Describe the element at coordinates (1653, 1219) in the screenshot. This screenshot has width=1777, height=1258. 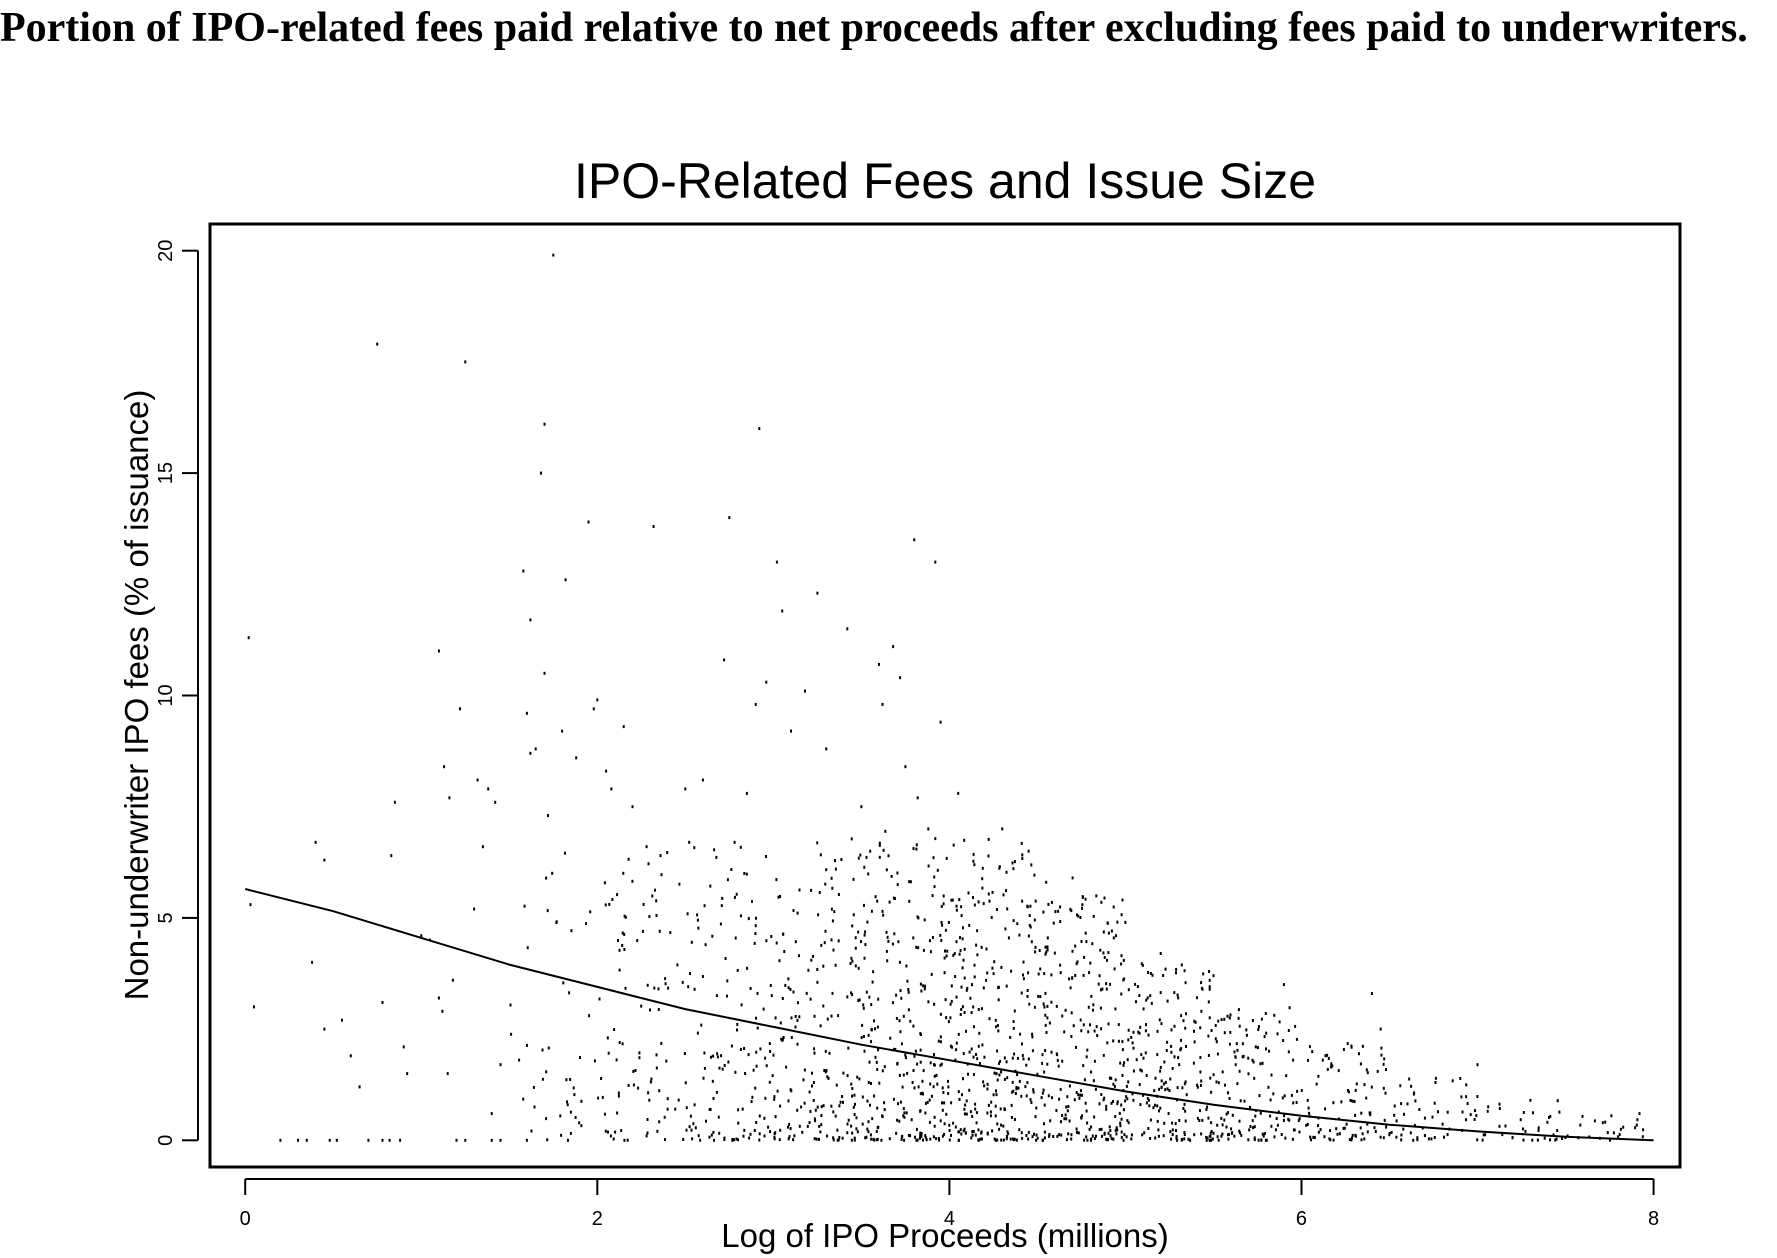
I see `x-tick-label: 8` at that location.